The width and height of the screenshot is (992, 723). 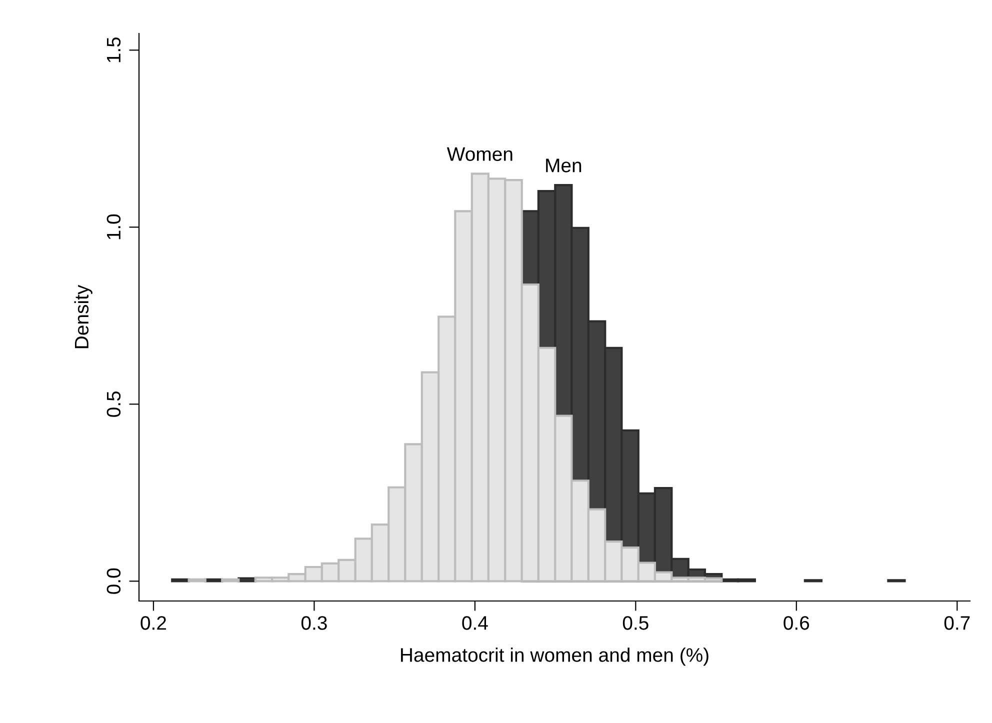 What do you see at coordinates (314, 623) in the screenshot?
I see `x-tick-label: 0.3` at bounding box center [314, 623].